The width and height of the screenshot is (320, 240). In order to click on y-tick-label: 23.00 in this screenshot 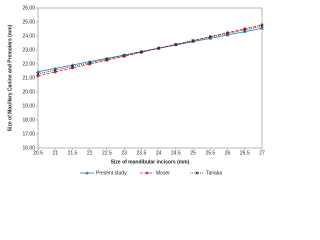, I will do `click(28, 50)`.